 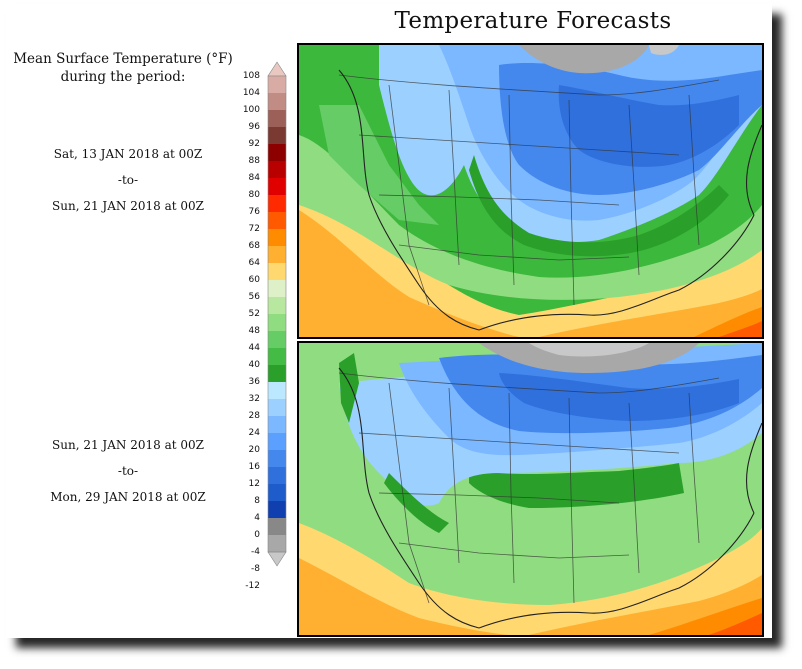 I want to click on colorbar-tick-label: 64, so click(x=254, y=263).